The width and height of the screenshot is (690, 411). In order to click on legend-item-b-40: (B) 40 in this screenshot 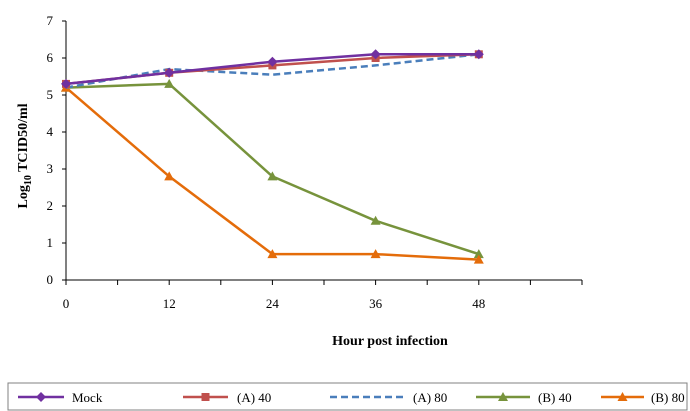, I will do `click(524, 397)`.